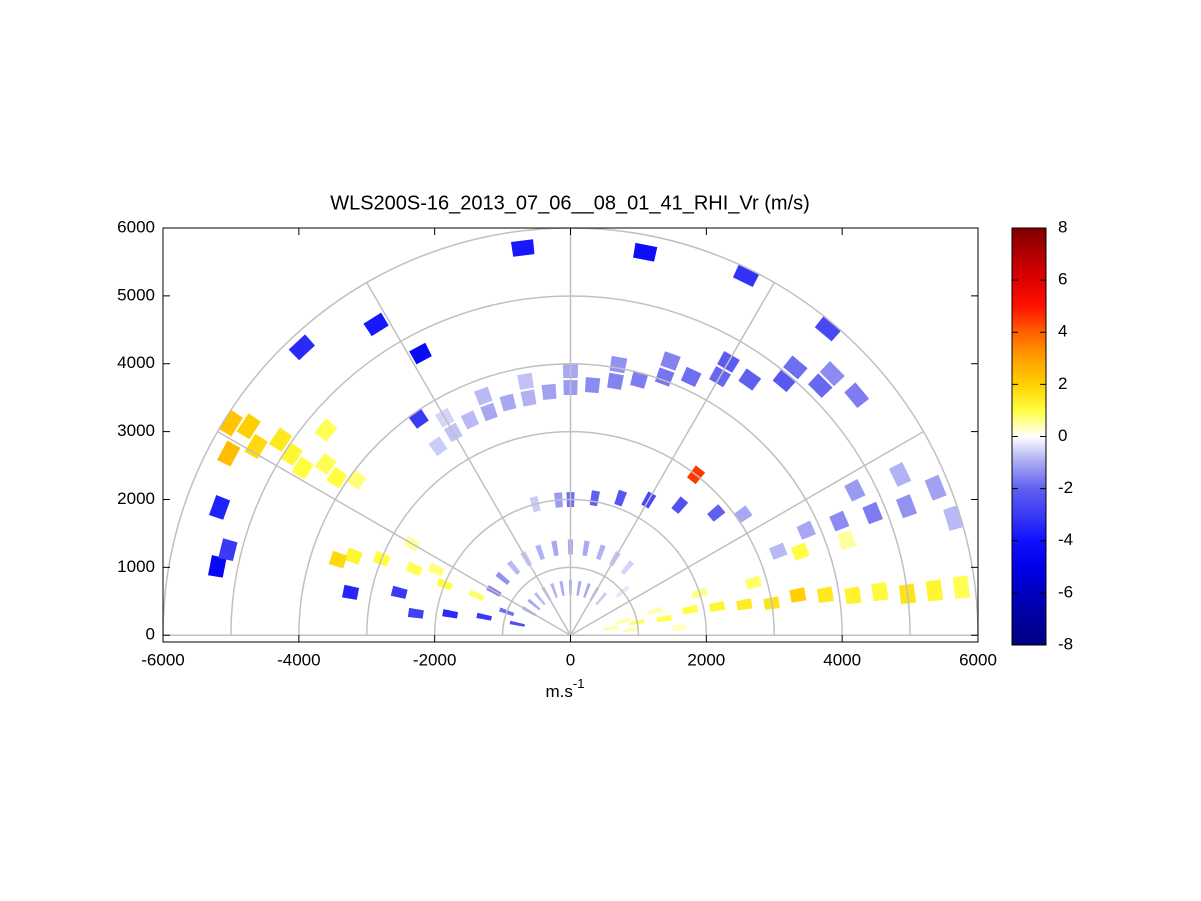 This screenshot has width=1201, height=901. Describe the element at coordinates (559, 691) in the screenshot. I see `x-axis-label-base: m.s` at that location.